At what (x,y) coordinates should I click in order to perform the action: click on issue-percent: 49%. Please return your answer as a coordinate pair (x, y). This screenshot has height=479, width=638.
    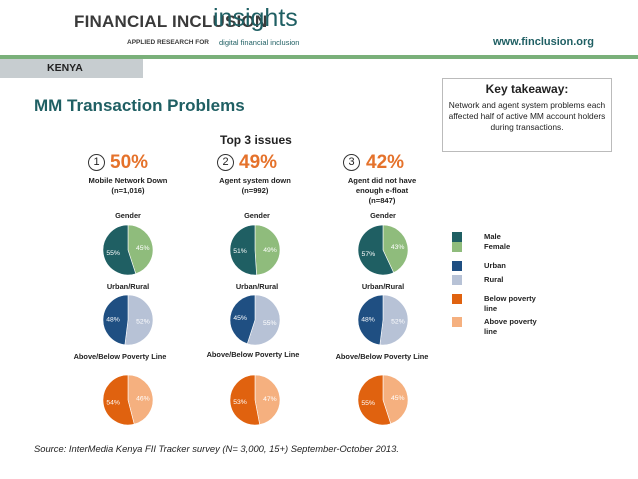
    Looking at the image, I should click on (258, 162).